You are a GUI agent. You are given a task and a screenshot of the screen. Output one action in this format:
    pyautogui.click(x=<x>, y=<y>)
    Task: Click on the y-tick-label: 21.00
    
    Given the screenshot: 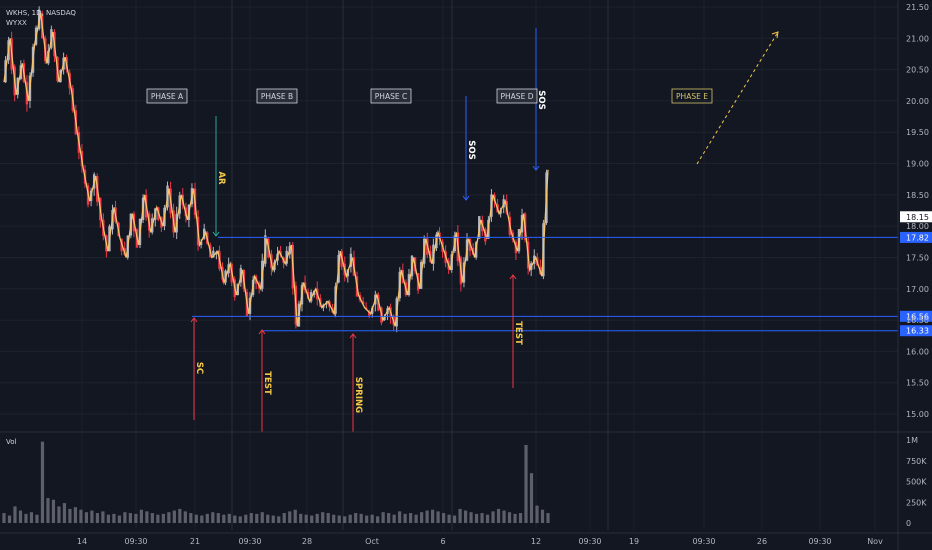 What is the action you would take?
    pyautogui.click(x=917, y=38)
    